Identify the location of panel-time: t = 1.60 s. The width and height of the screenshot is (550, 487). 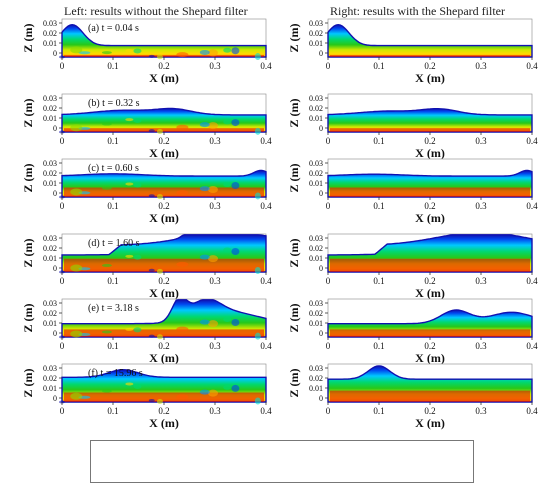
(120, 243).